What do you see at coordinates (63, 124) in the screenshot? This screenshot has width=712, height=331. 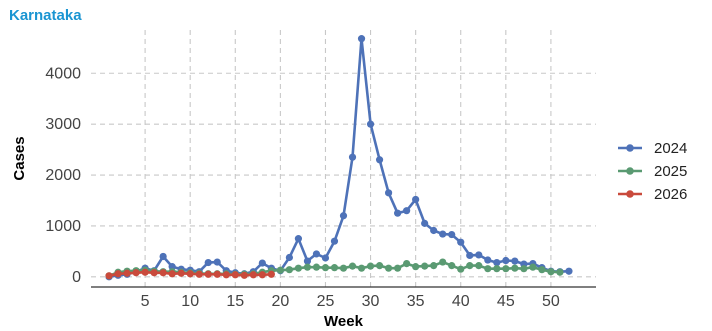 I see `y-tick-label-3000: 3000` at bounding box center [63, 124].